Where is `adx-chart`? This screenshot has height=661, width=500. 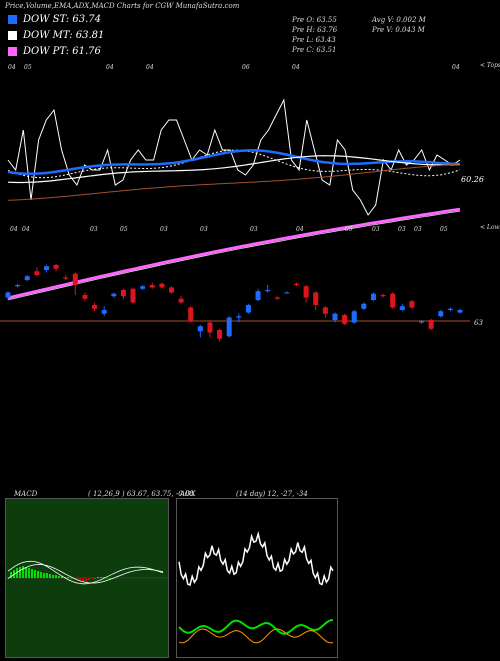 adx-chart is located at coordinates (256, 587).